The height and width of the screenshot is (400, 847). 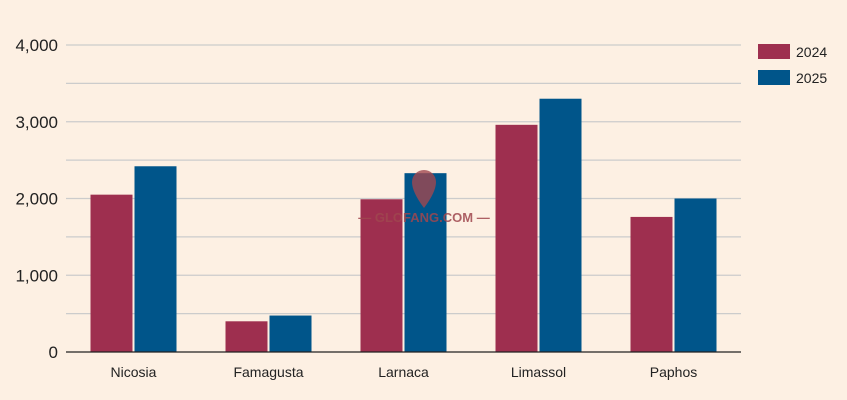 I want to click on y-tick-label: 1,000, so click(x=36, y=275).